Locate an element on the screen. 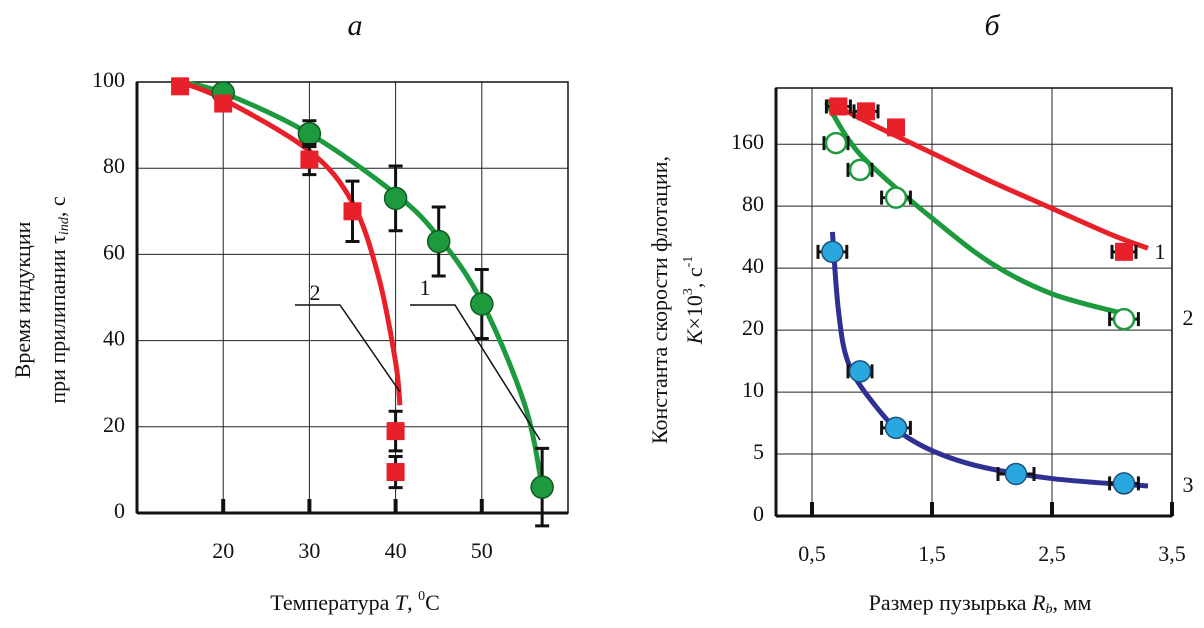 The height and width of the screenshot is (628, 1204). x-tick-label: 0,5 is located at coordinates (812, 553).